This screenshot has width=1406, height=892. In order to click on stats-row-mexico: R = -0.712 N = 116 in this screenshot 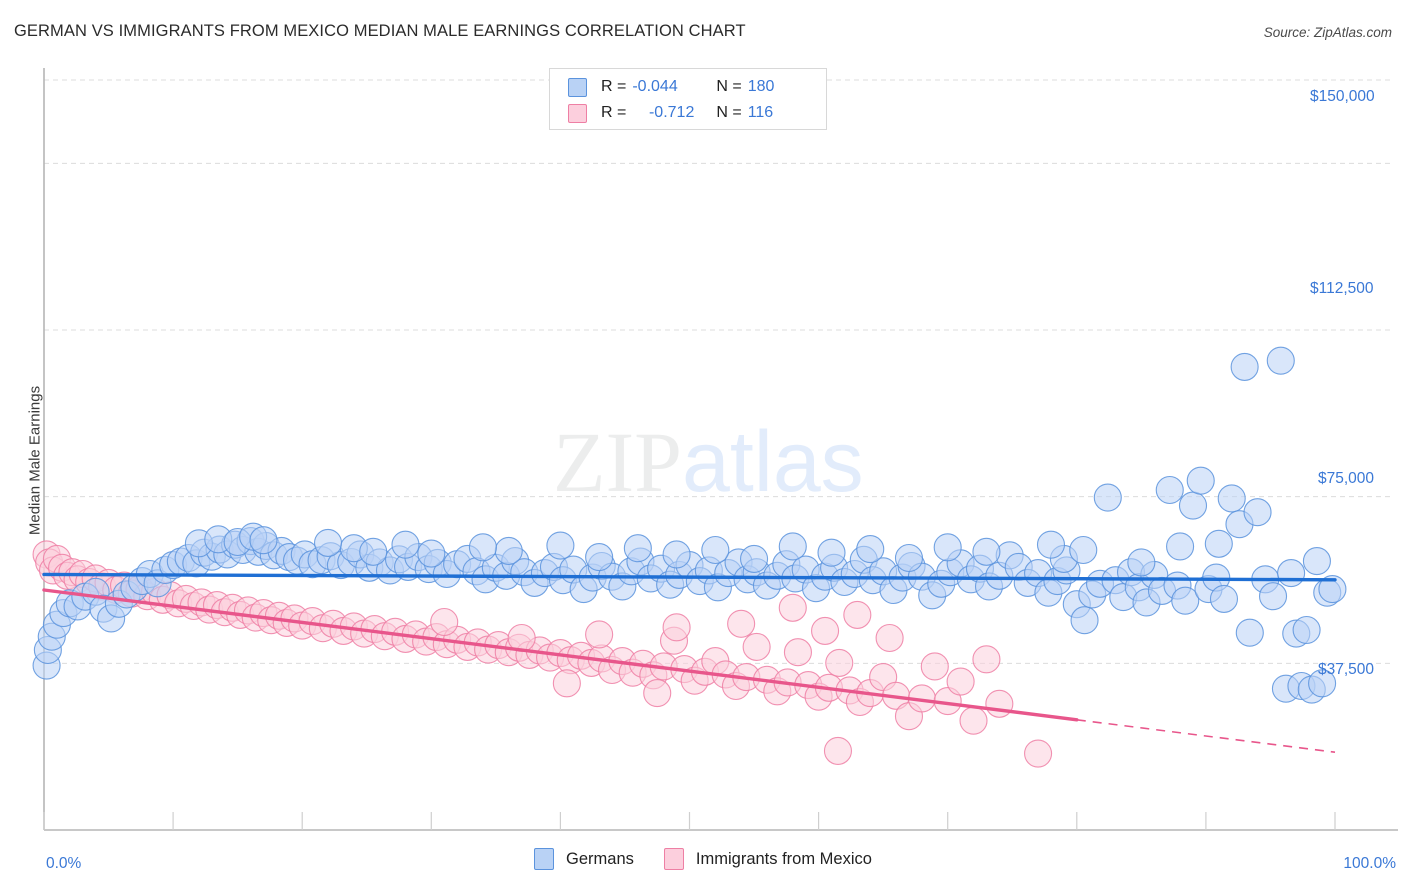, I will do `click(688, 113)`.